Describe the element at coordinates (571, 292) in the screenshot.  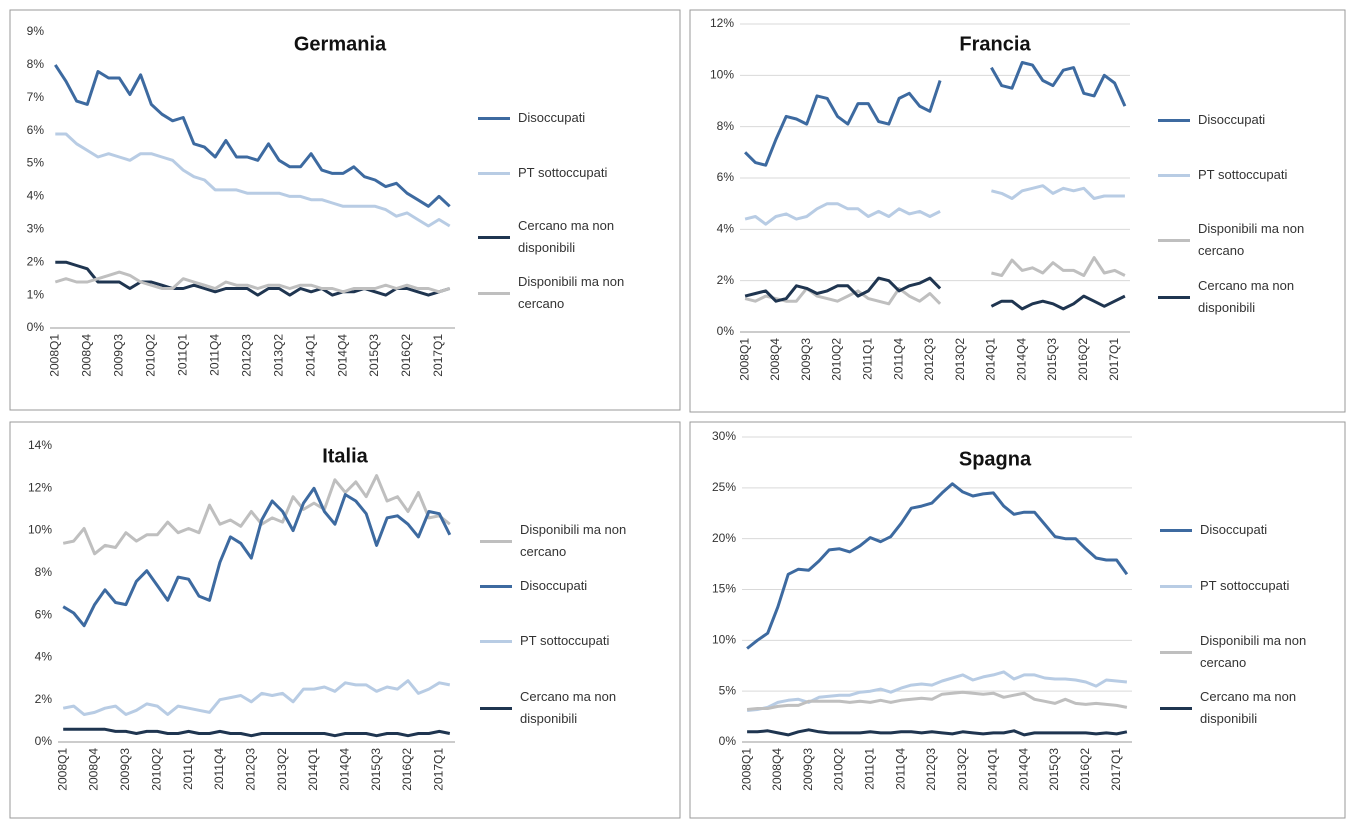
I see `legend-label: Disponibili ma non cercano` at that location.